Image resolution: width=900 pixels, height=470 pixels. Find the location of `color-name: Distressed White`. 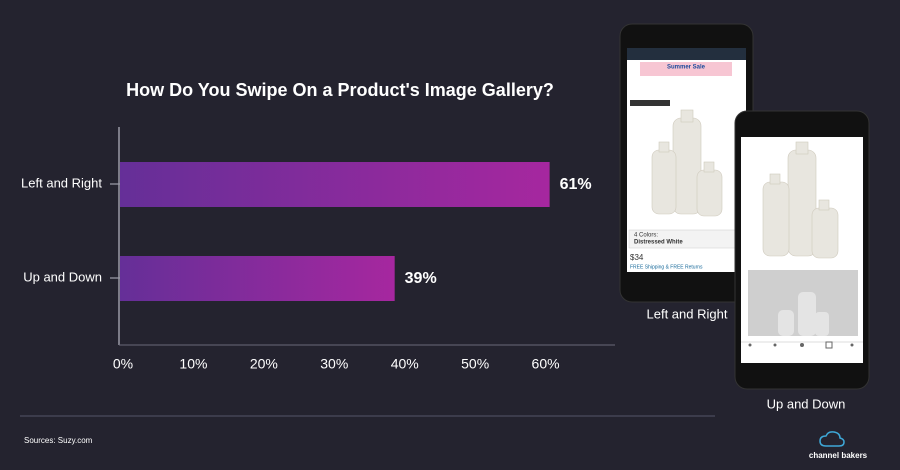

color-name: Distressed White is located at coordinates (658, 243).